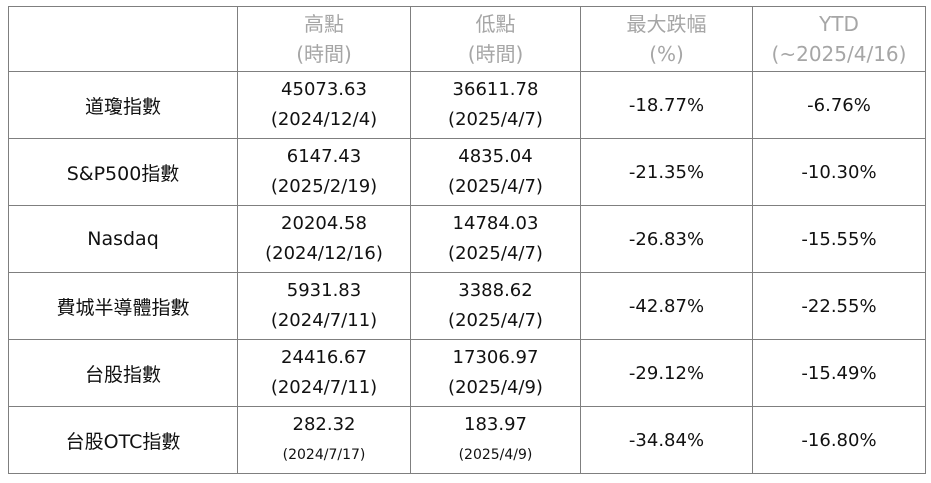 The width and height of the screenshot is (931, 483). What do you see at coordinates (495, 39) in the screenshot?
I see `header-cell: 低點 (時間)` at bounding box center [495, 39].